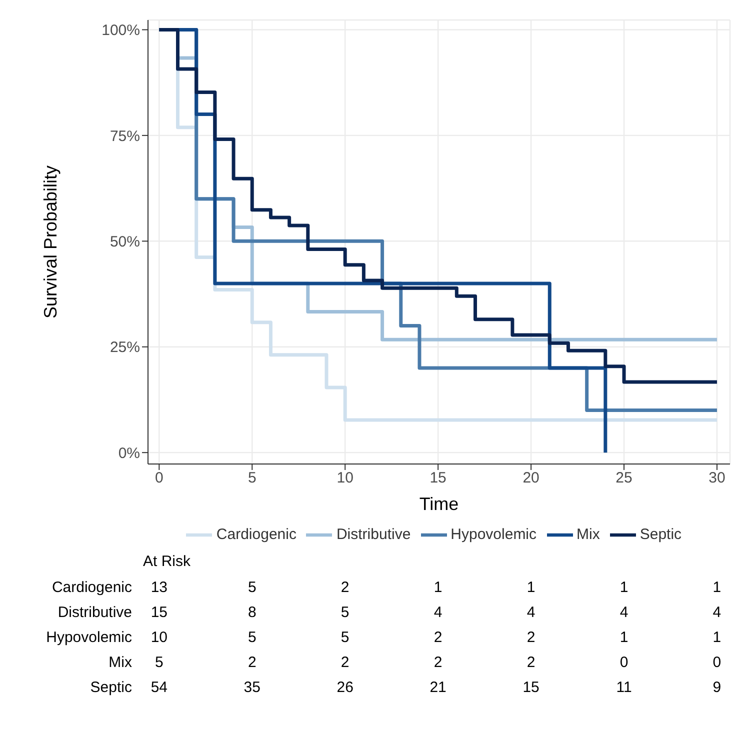  Describe the element at coordinates (159, 587) in the screenshot. I see `data-label: 13` at that location.